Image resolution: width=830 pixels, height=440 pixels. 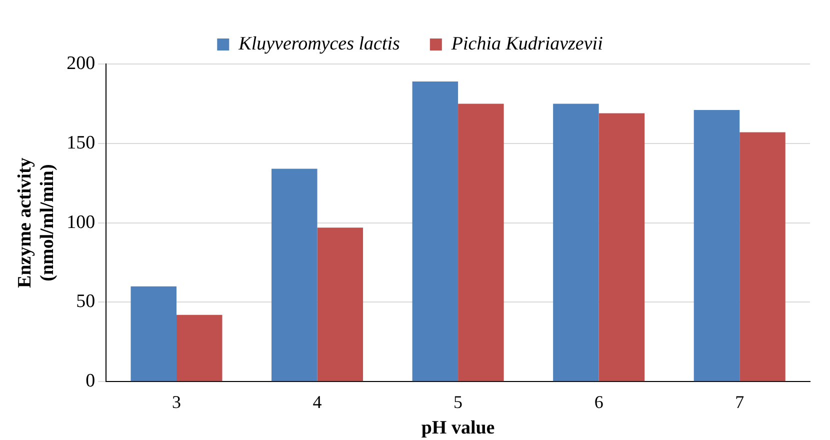 I want to click on legend-label: Pichia Kudriavzevii, so click(x=526, y=44).